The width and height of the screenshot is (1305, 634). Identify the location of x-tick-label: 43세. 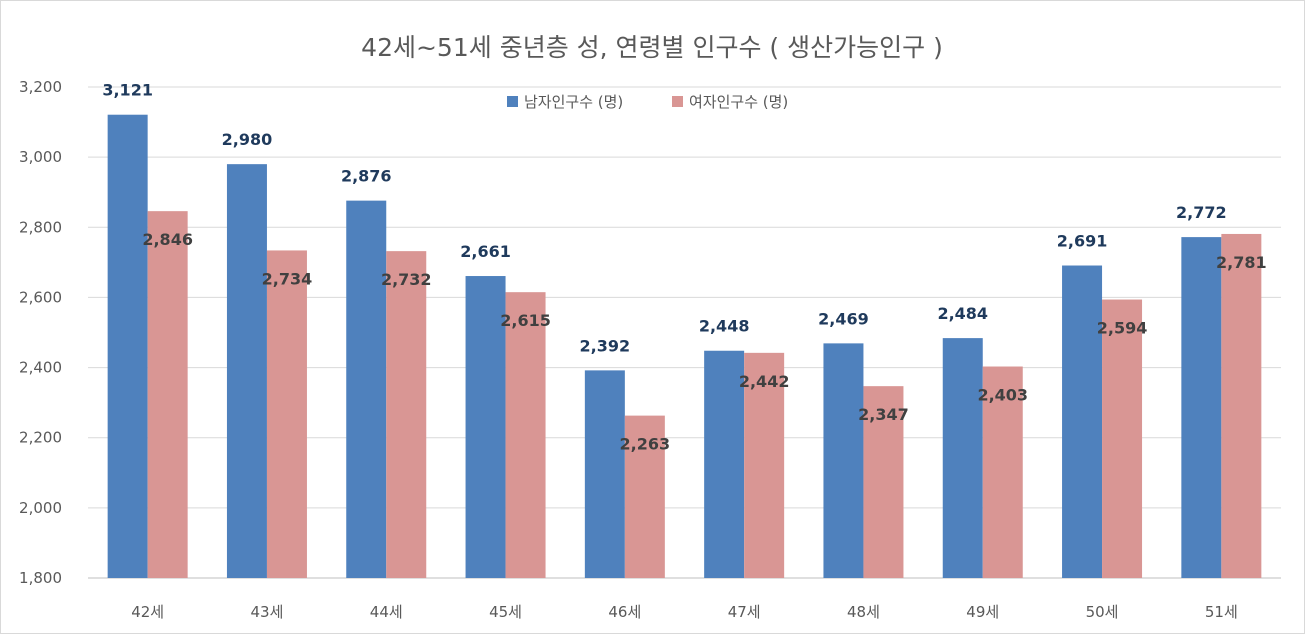
(267, 612).